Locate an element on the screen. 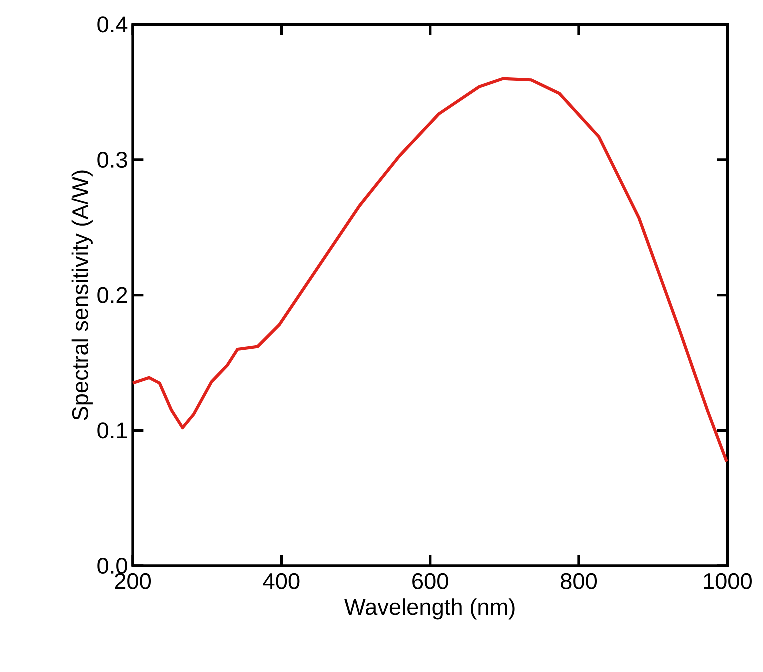  x-tick-label: 800 is located at coordinates (579, 581).